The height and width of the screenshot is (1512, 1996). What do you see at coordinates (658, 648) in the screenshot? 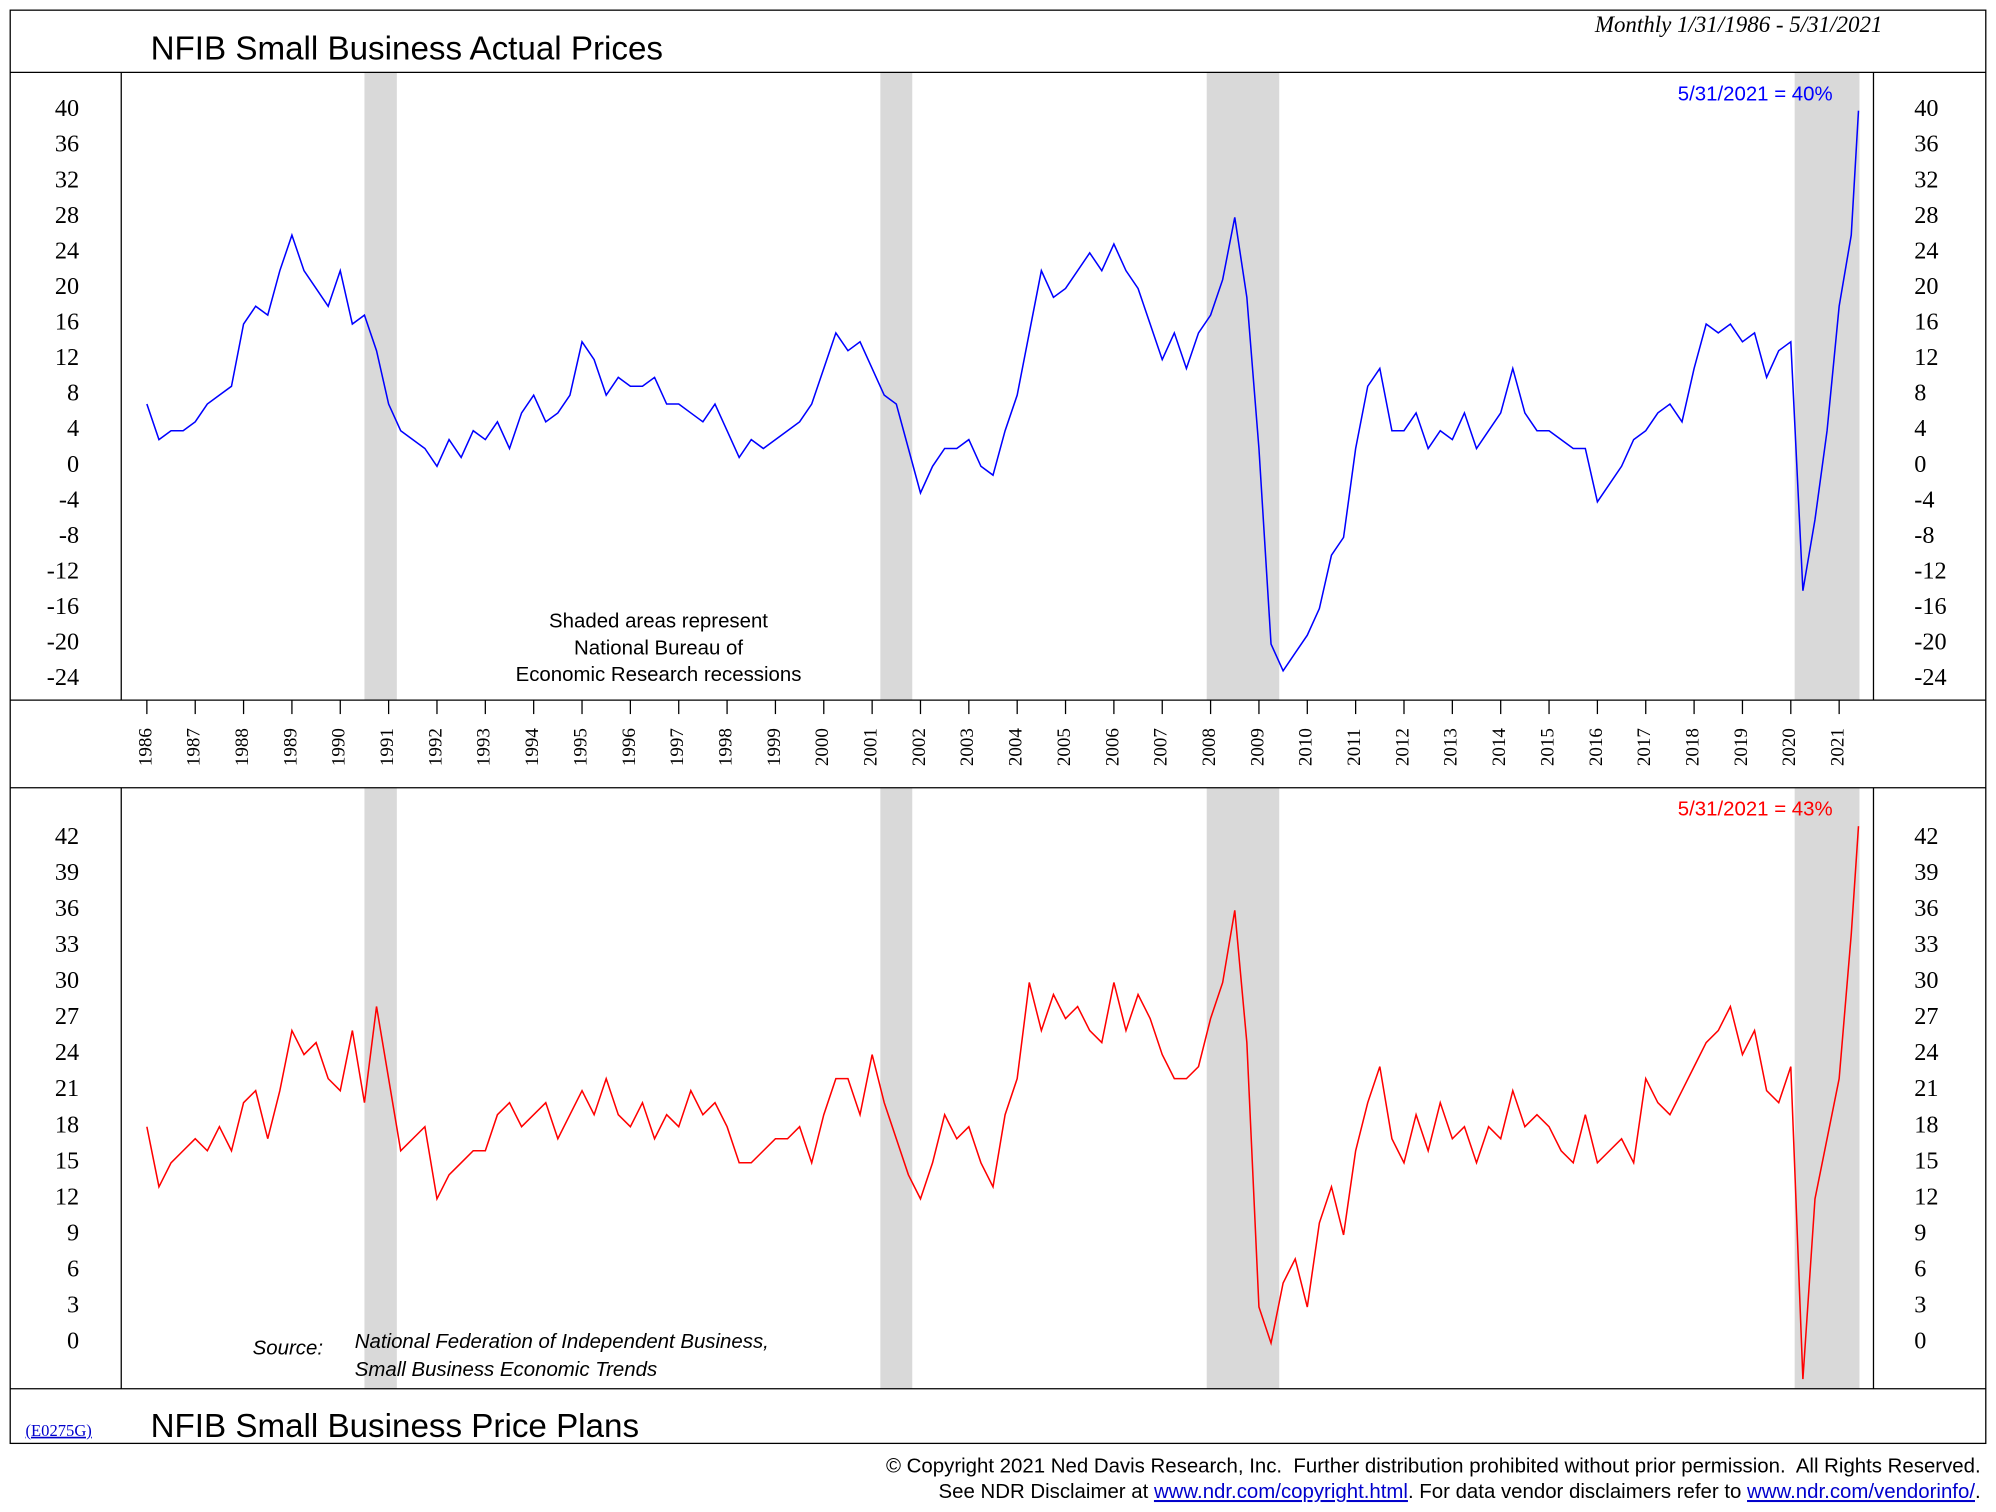
I see `note: National Bureau of` at bounding box center [658, 648].